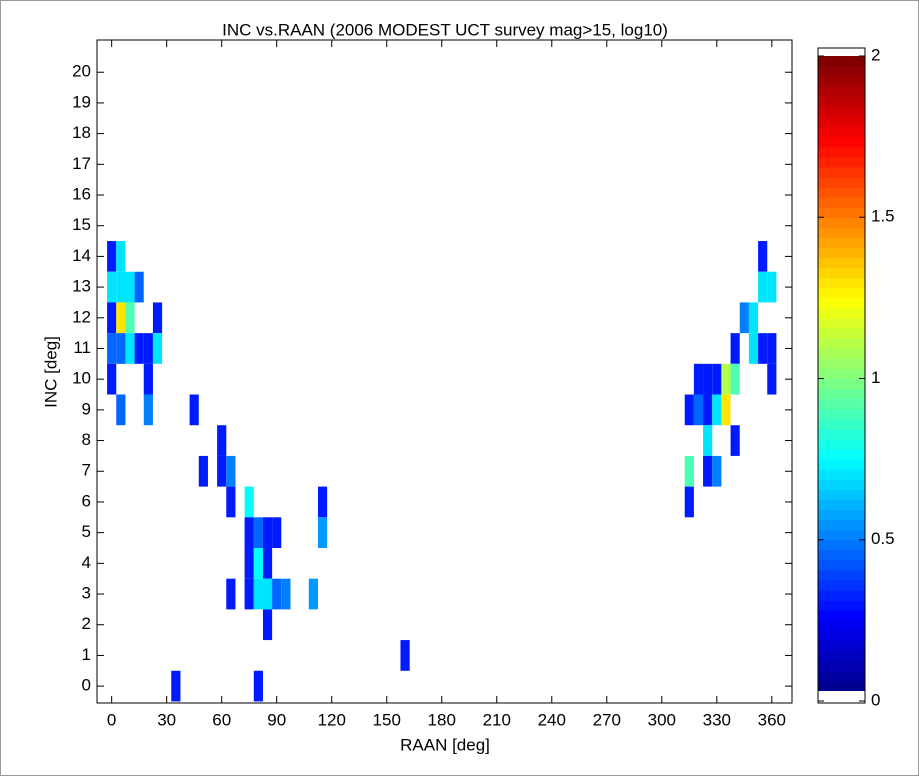 This screenshot has width=919, height=776. I want to click on colorbar-frame, so click(841, 375).